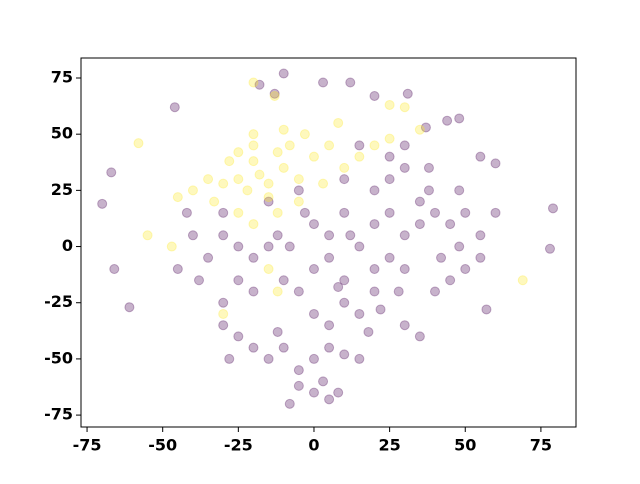  I want to click on x-tick-label: 50, so click(465, 445).